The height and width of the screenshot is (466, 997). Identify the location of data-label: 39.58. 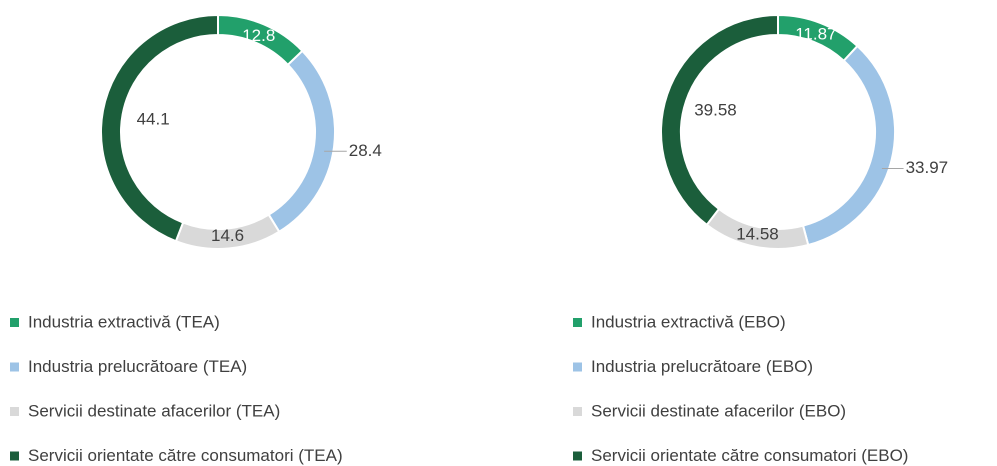
(715, 109).